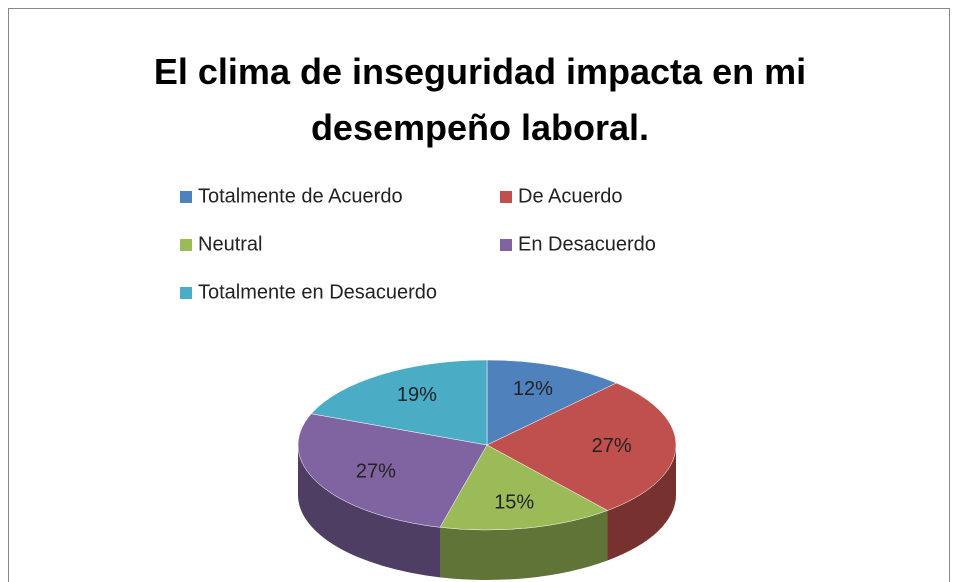 The height and width of the screenshot is (582, 960). What do you see at coordinates (514, 502) in the screenshot?
I see `data-label: 15%` at bounding box center [514, 502].